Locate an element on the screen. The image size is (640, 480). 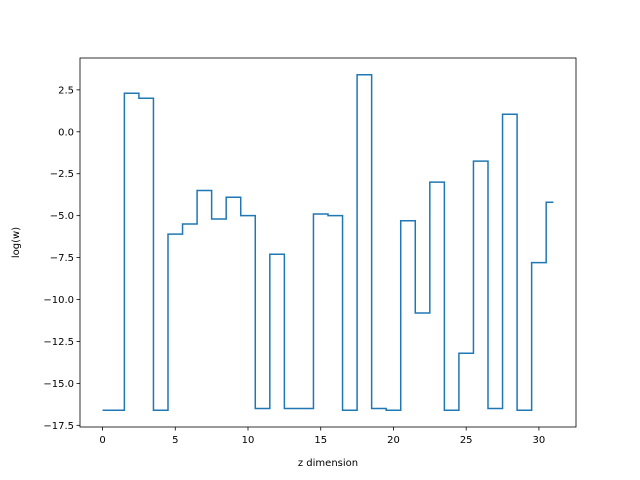
x-axis-label: z dimension is located at coordinates (328, 463).